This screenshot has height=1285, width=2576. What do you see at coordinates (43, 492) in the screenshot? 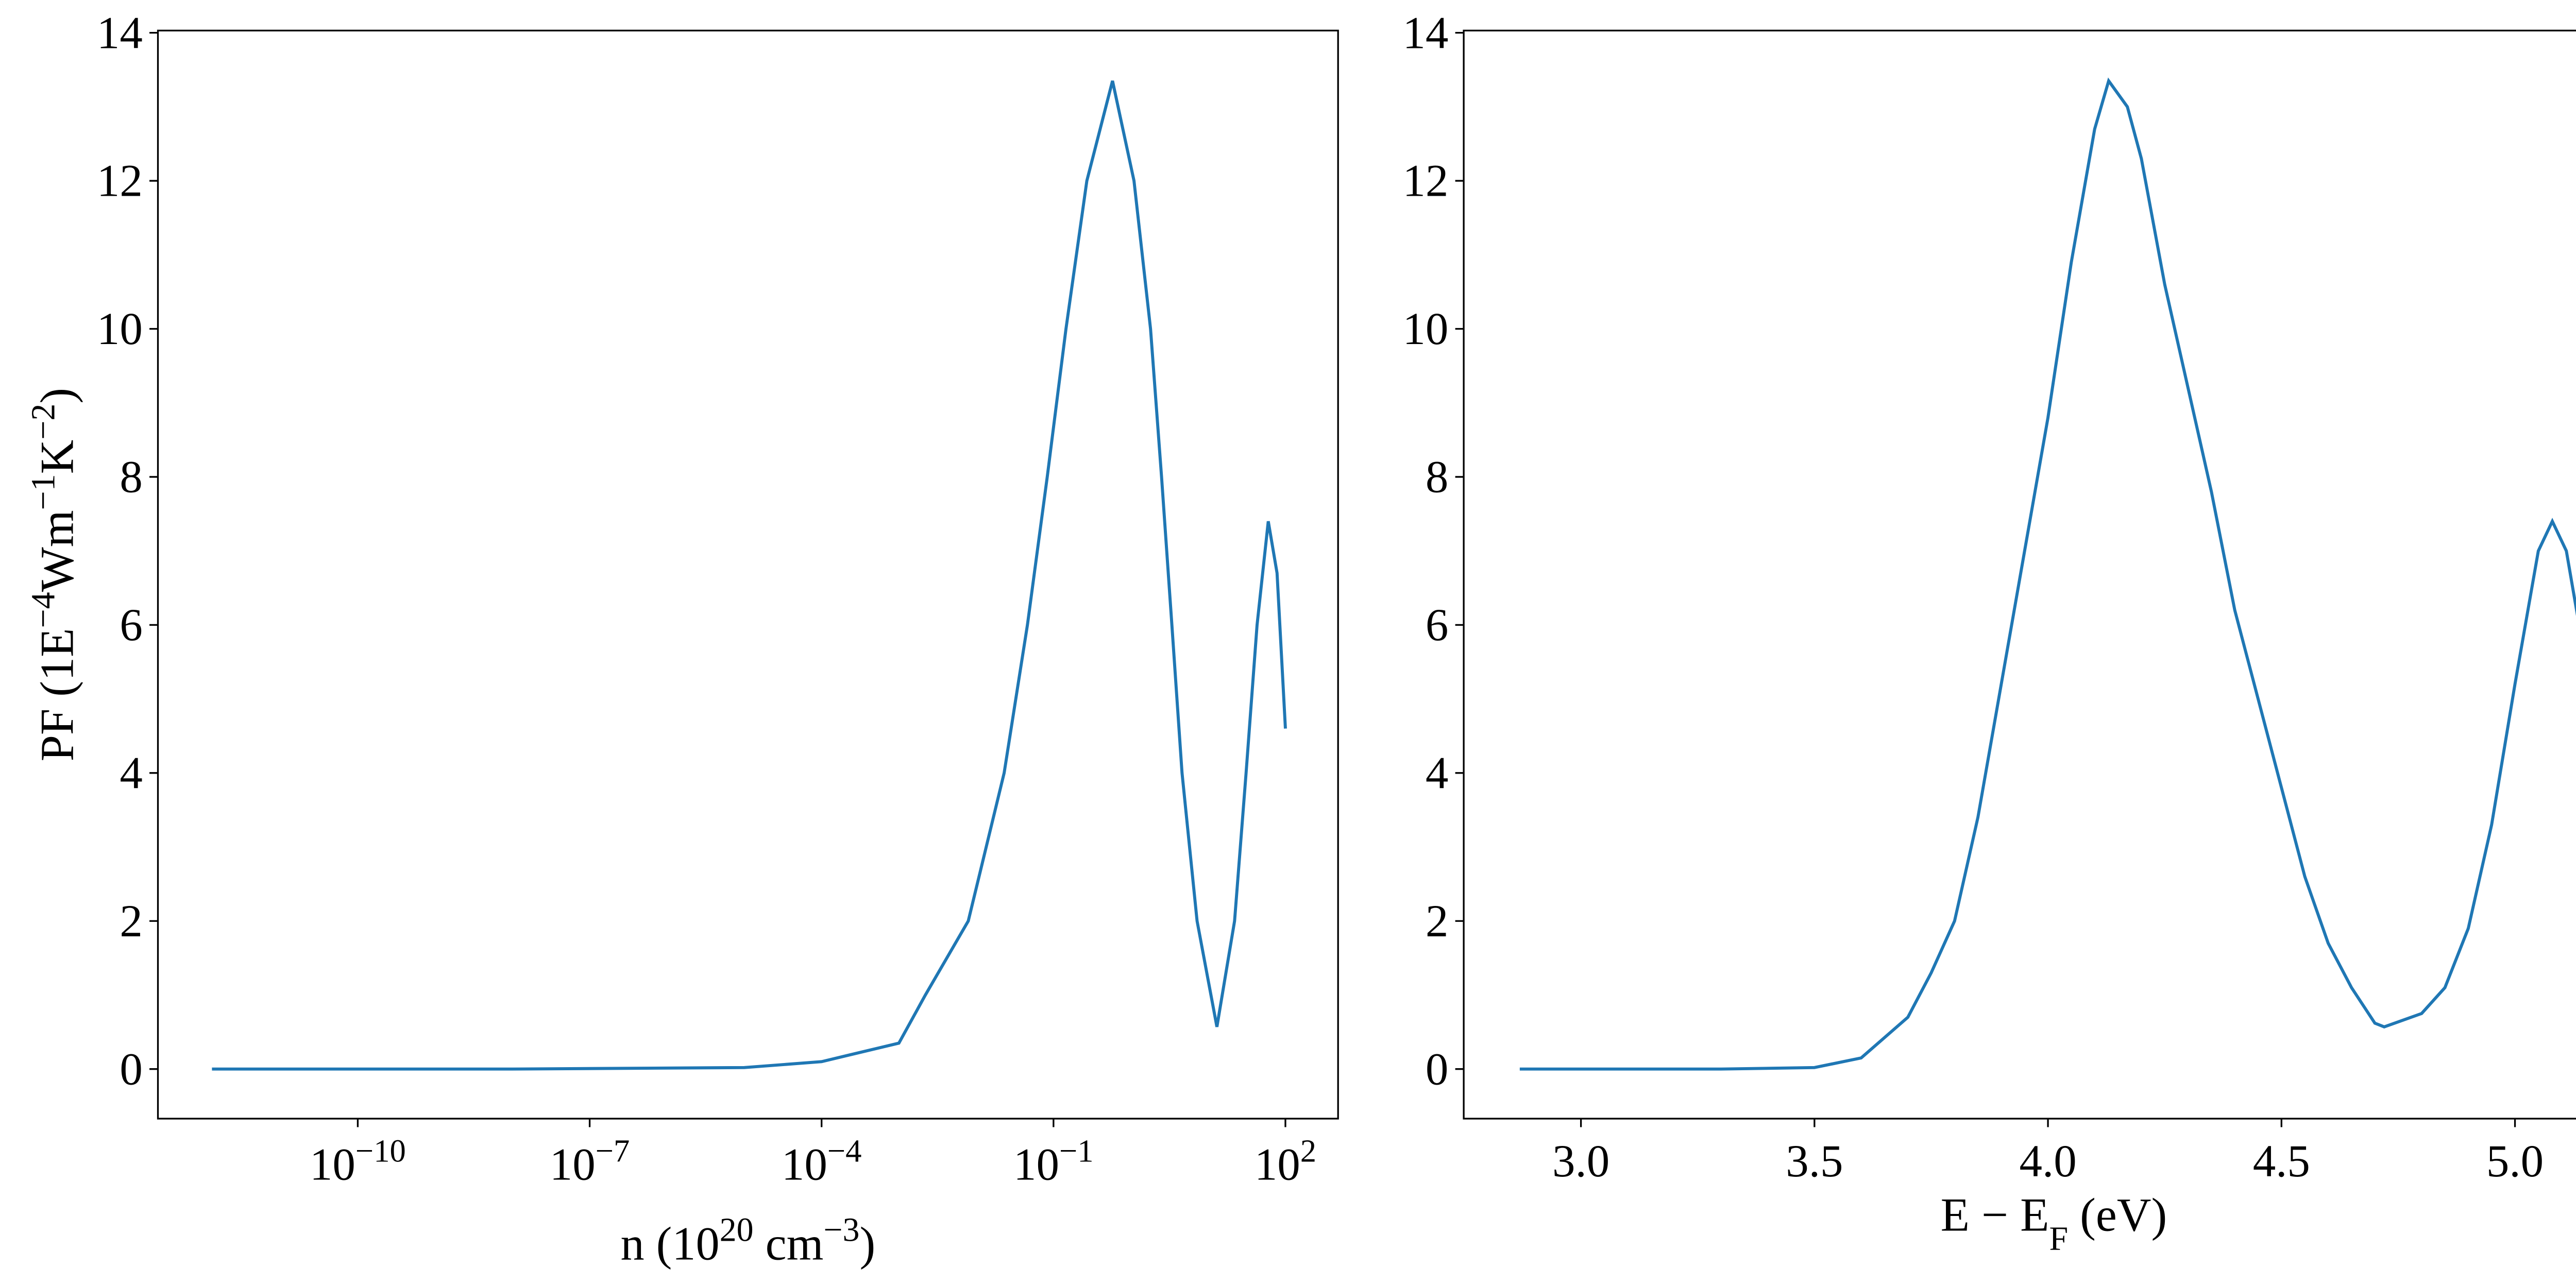
I see `superscript: −1` at bounding box center [43, 492].